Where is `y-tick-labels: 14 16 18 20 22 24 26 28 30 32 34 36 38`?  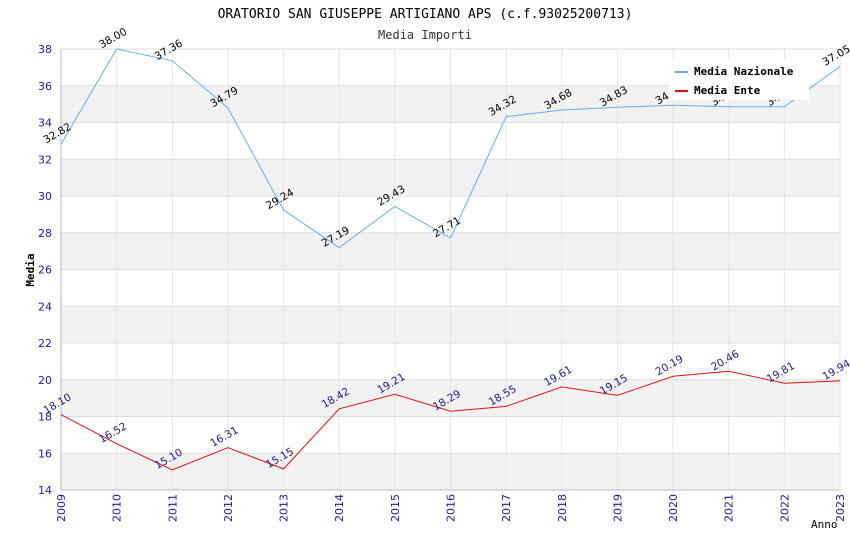 y-tick-labels: 14 16 18 20 22 24 26 28 30 32 34 36 38 is located at coordinates (45, 270).